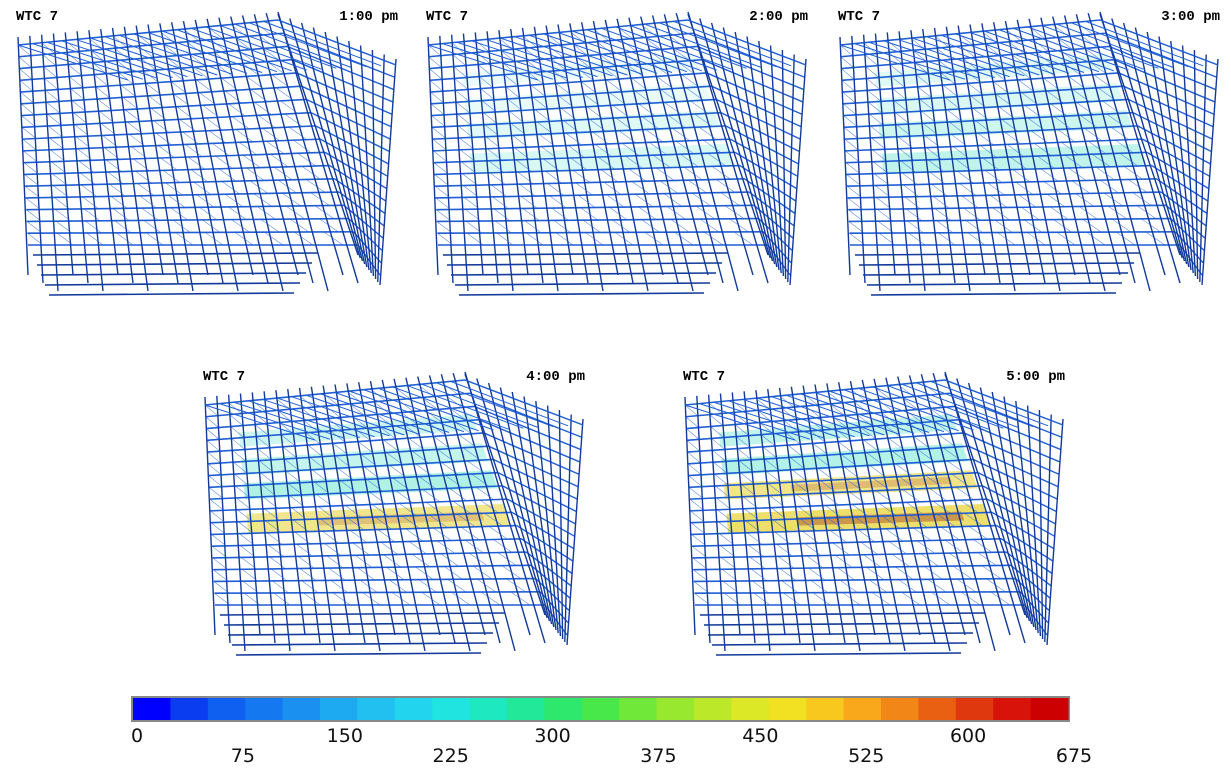  I want to click on panel-time: 5:00 pm, so click(1035, 377).